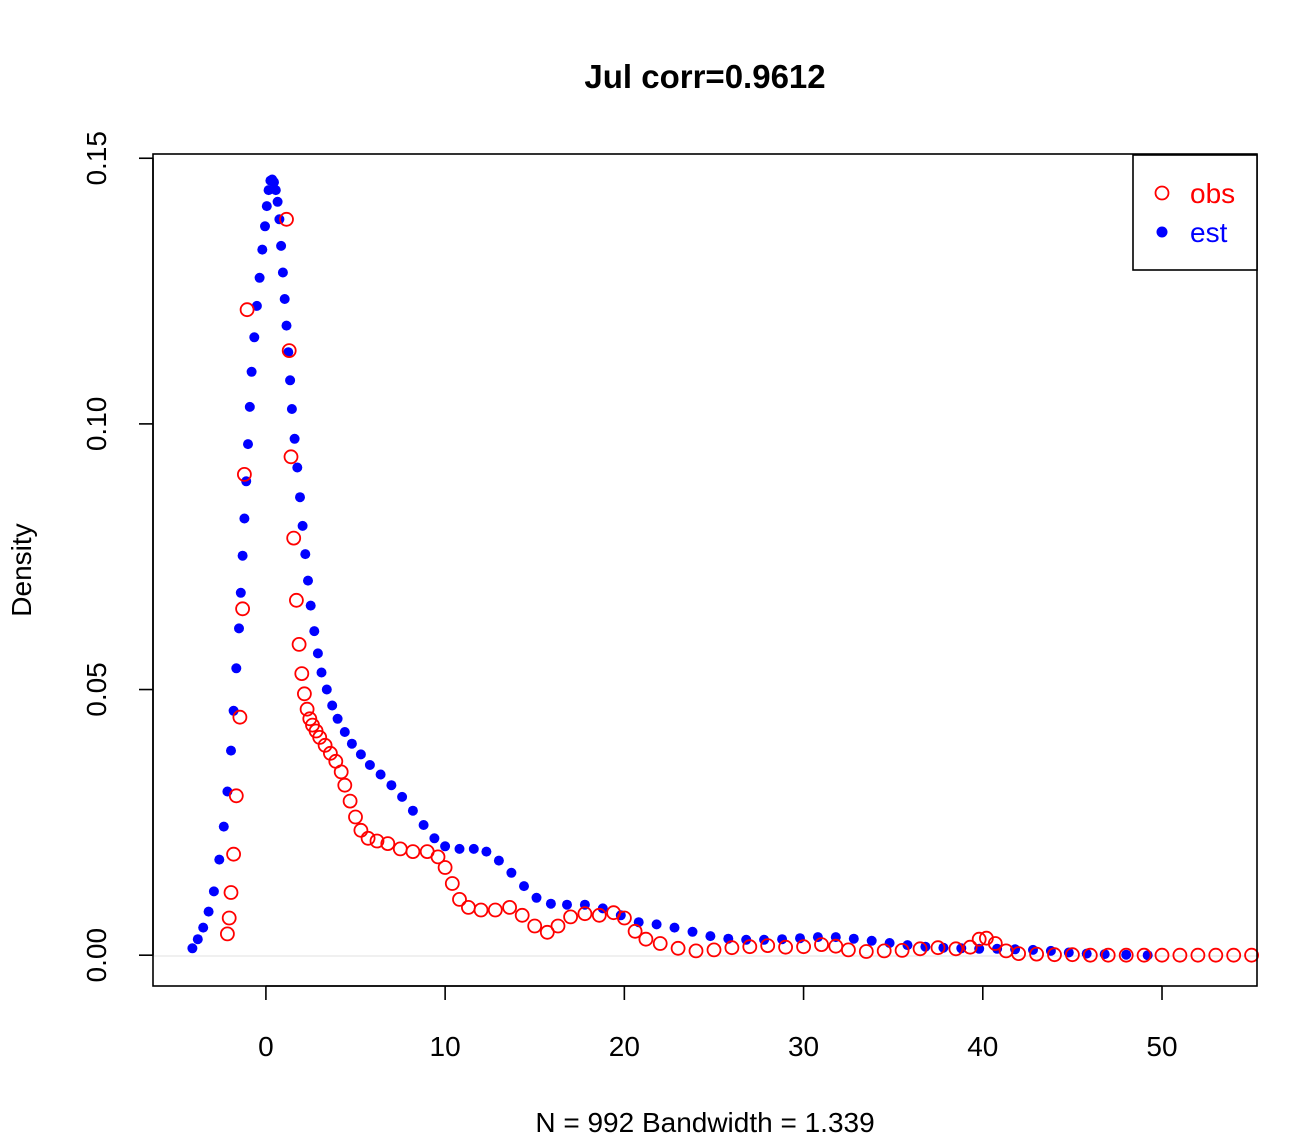  Describe the element at coordinates (1161, 1046) in the screenshot. I see `x-tick-label-5: 50` at that location.